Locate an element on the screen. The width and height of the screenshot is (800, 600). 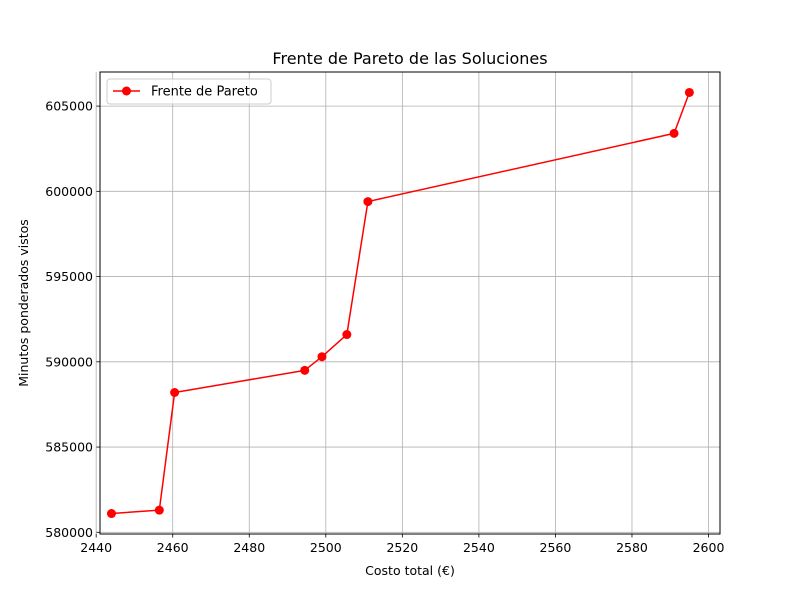
x-tick-label: 2460 is located at coordinates (173, 547).